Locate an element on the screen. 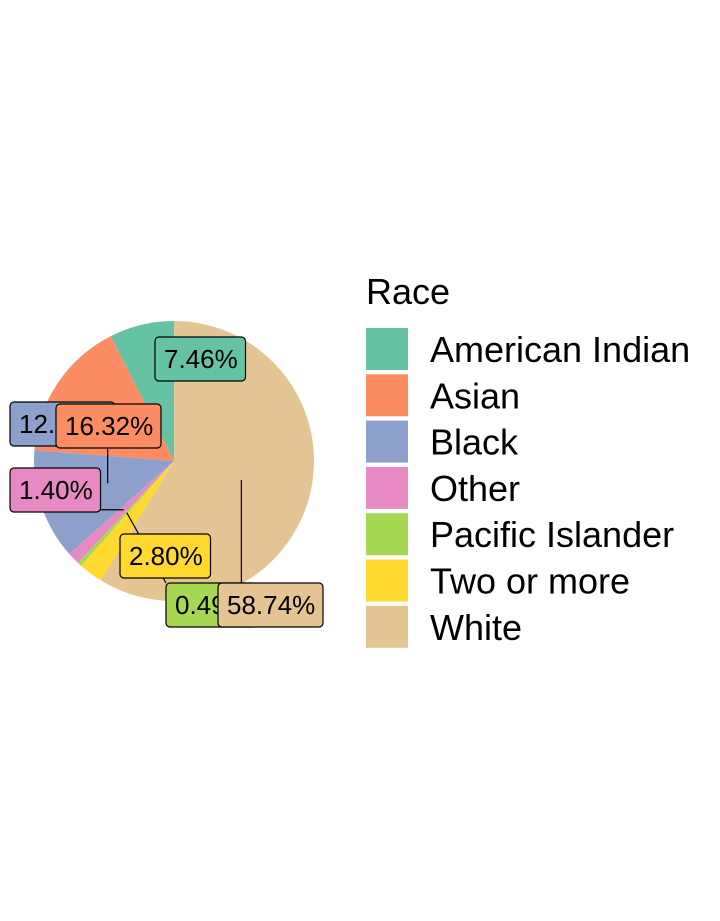 This screenshot has height=921, width=720. legend-key-american-indian is located at coordinates (387, 349).